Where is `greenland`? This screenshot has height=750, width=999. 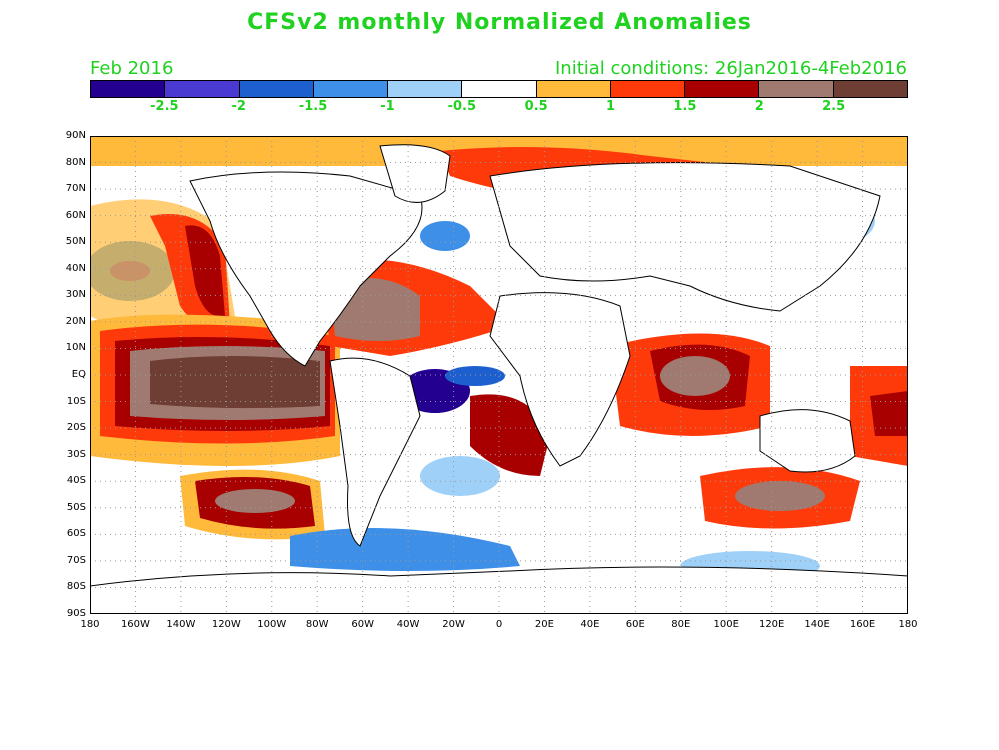
greenland is located at coordinates (415, 173).